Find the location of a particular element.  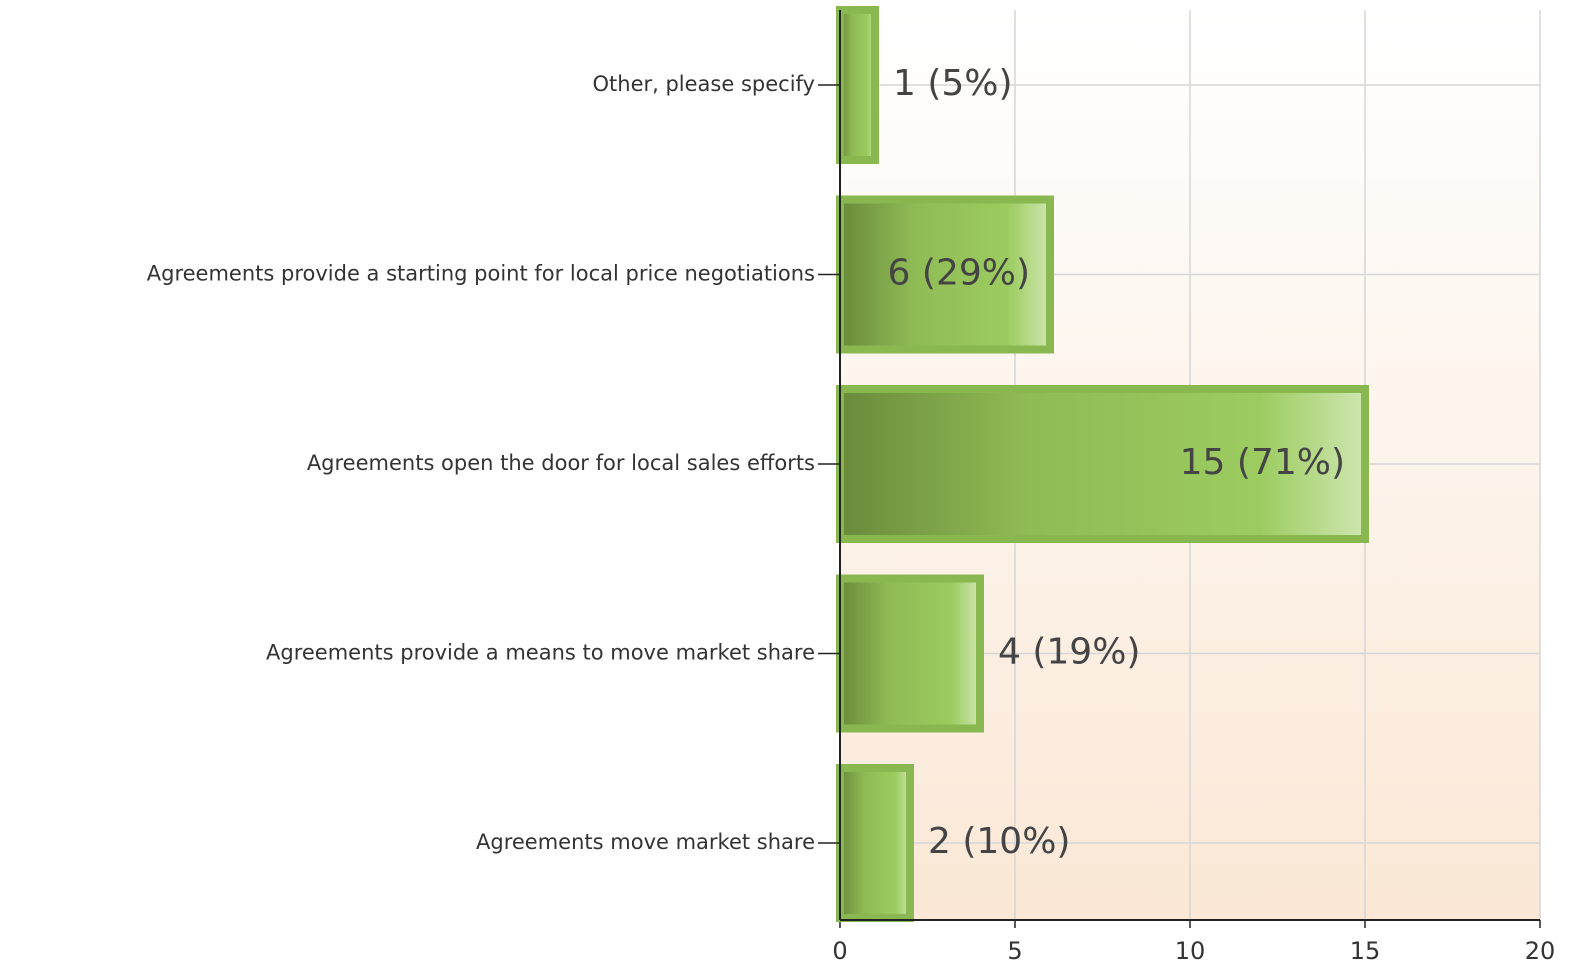

data-label: 15 (71%) is located at coordinates (1262, 462).